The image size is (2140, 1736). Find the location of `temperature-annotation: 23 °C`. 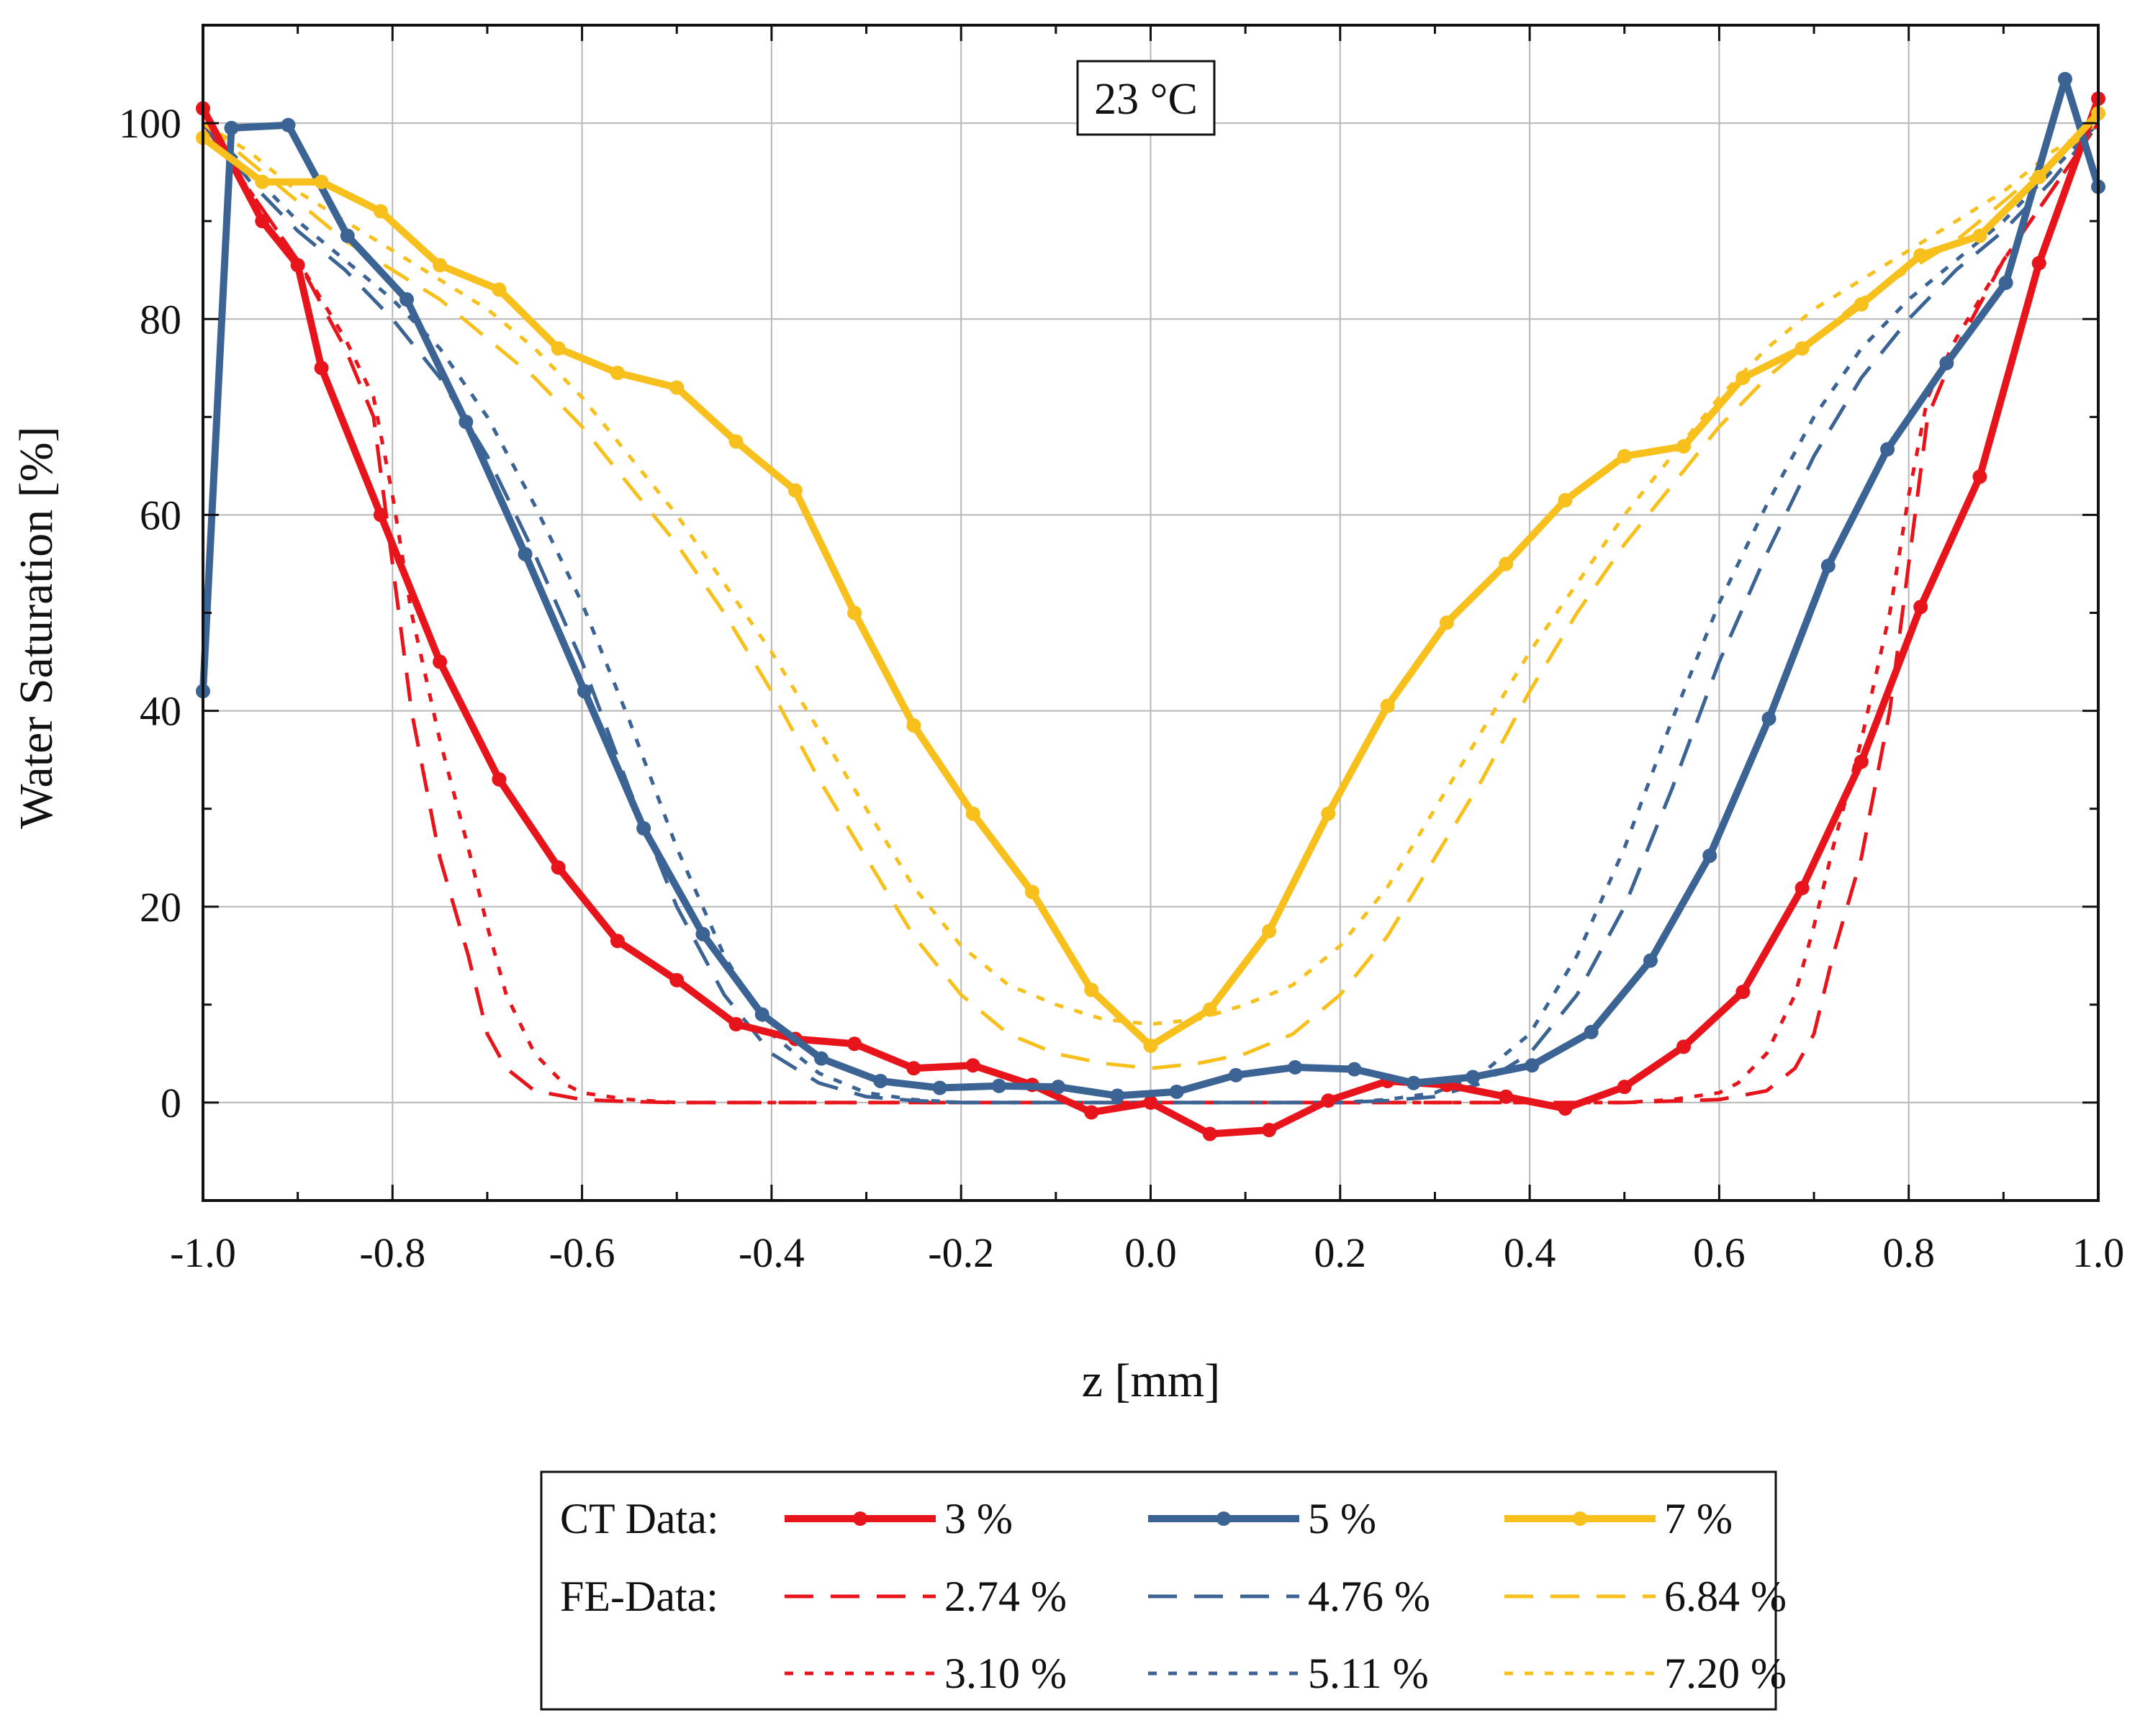

temperature-annotation: 23 °C is located at coordinates (1146, 98).